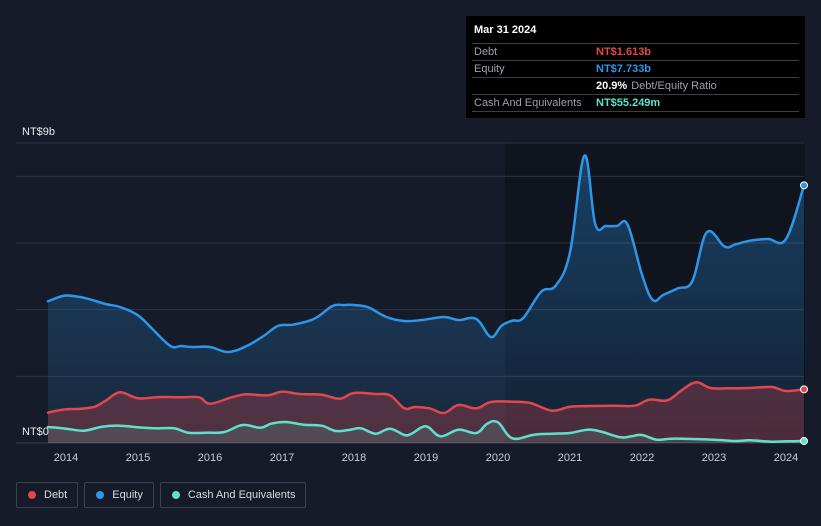  I want to click on equity-end-point, so click(804, 185).